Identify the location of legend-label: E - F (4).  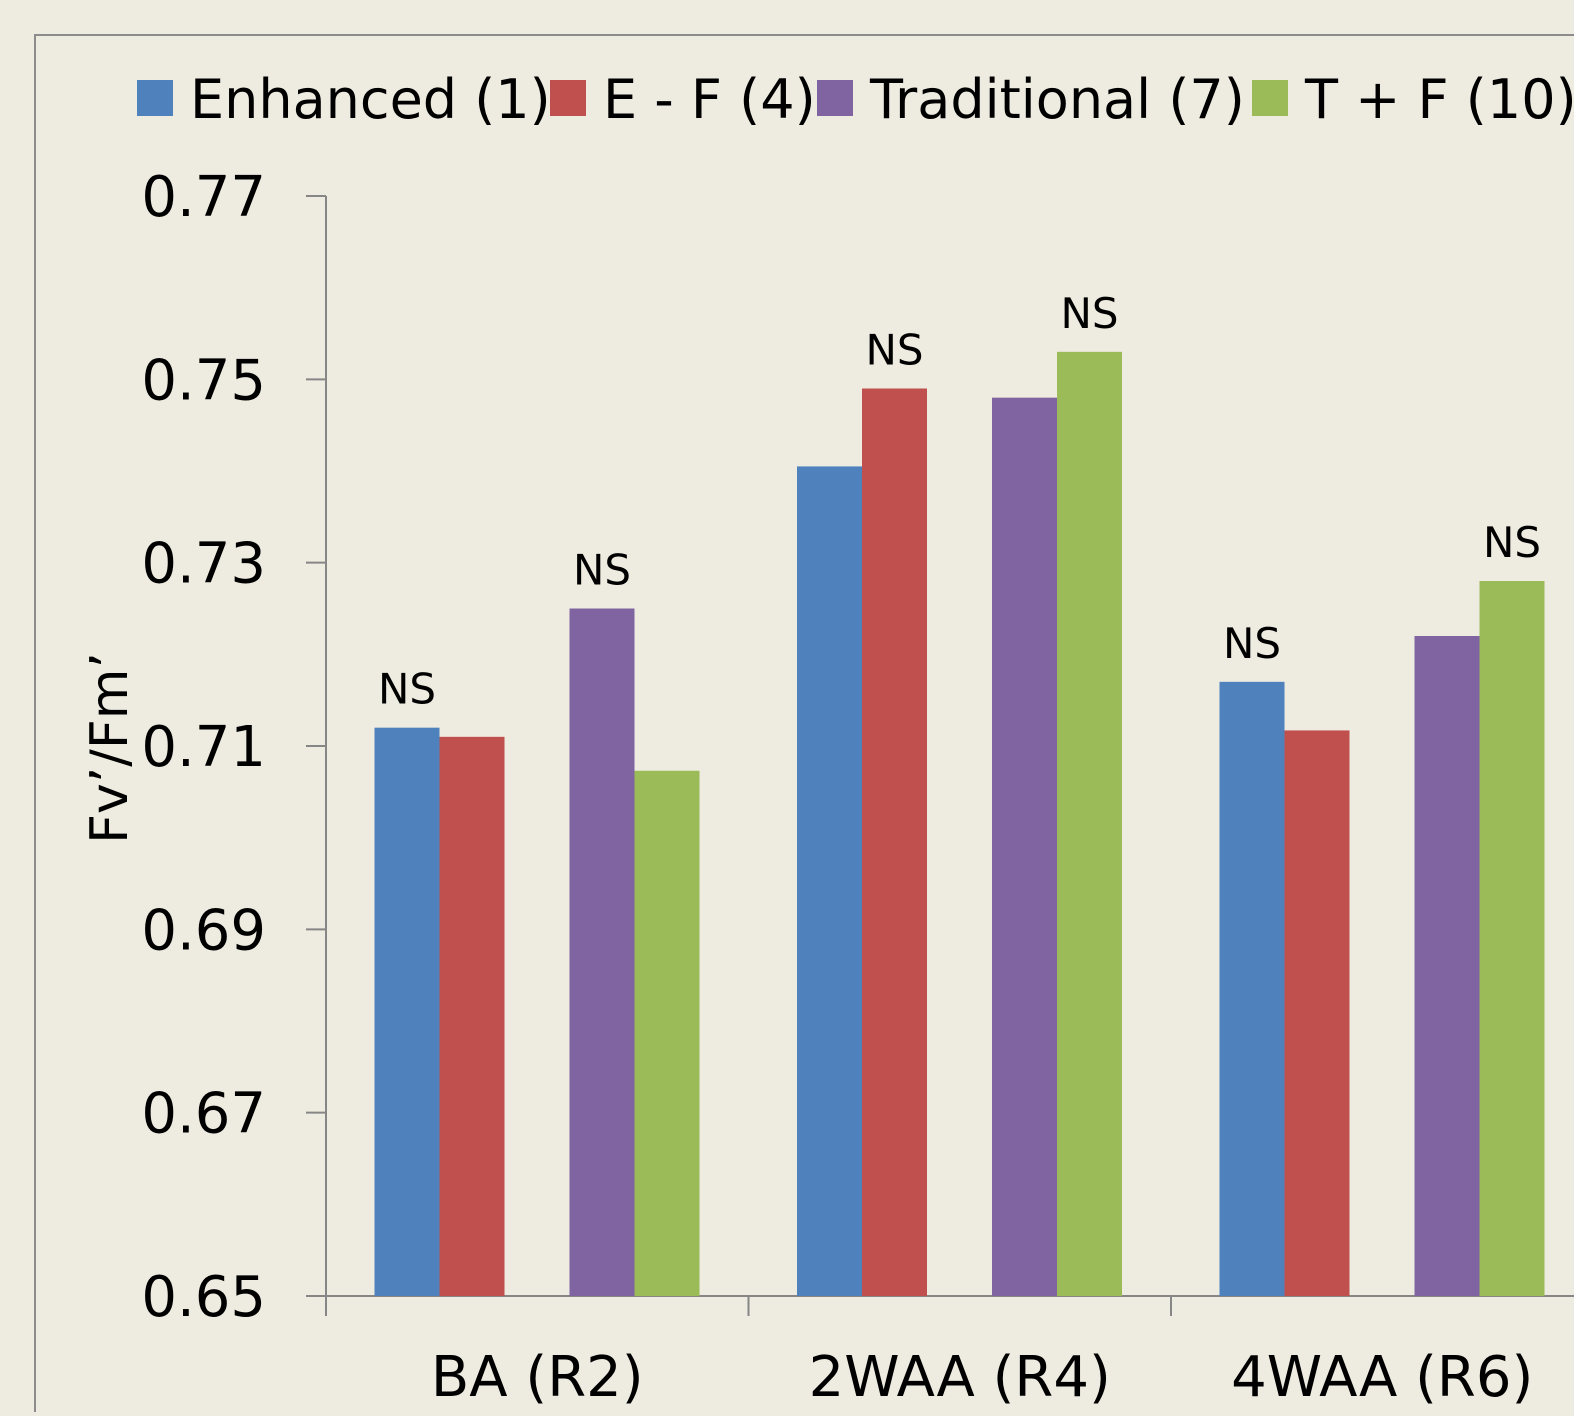
(709, 99).